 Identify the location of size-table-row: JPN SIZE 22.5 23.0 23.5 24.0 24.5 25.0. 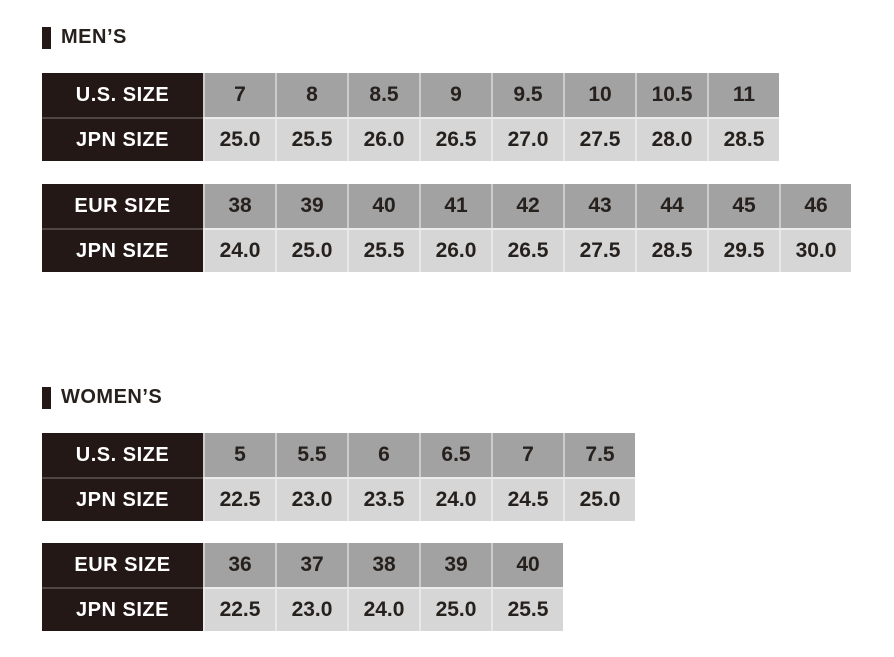
(338, 499).